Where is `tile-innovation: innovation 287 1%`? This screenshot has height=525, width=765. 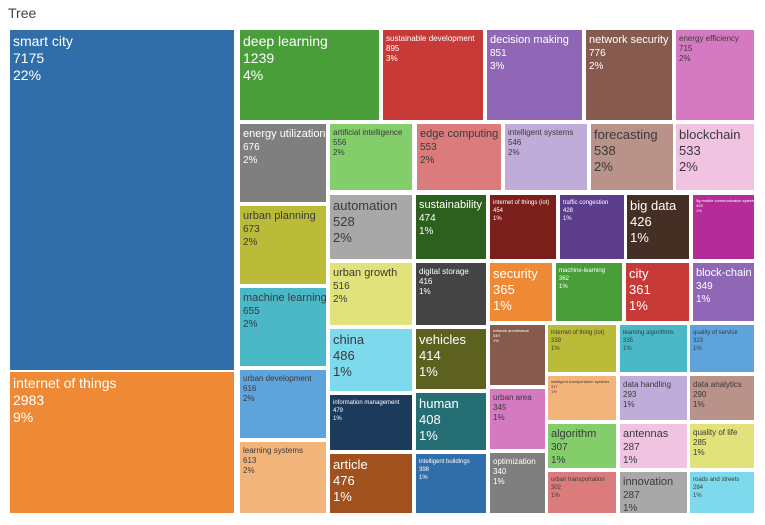 tile-innovation: innovation 287 1% is located at coordinates (653, 493).